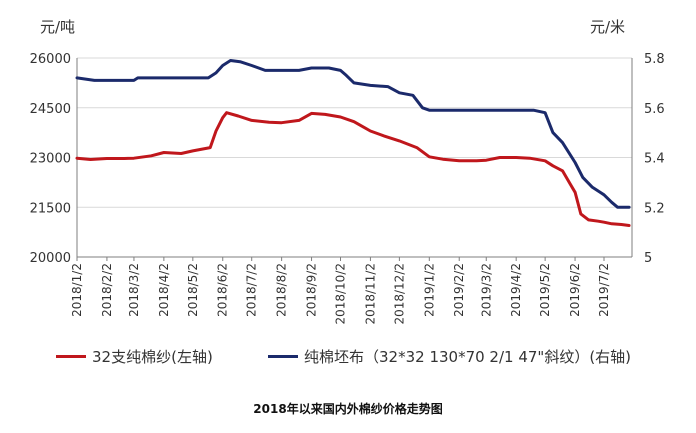 The image size is (696, 433). What do you see at coordinates (50, 109) in the screenshot?
I see `left-y-tick-label: 24500` at bounding box center [50, 109].